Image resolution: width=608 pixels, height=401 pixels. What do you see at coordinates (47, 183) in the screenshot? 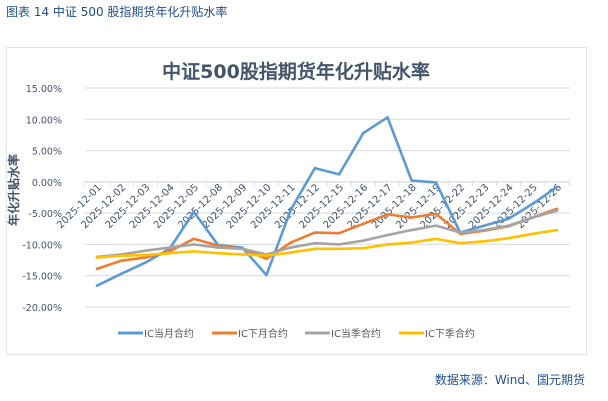
I see `y-tick-label: 0.00%` at bounding box center [47, 183].